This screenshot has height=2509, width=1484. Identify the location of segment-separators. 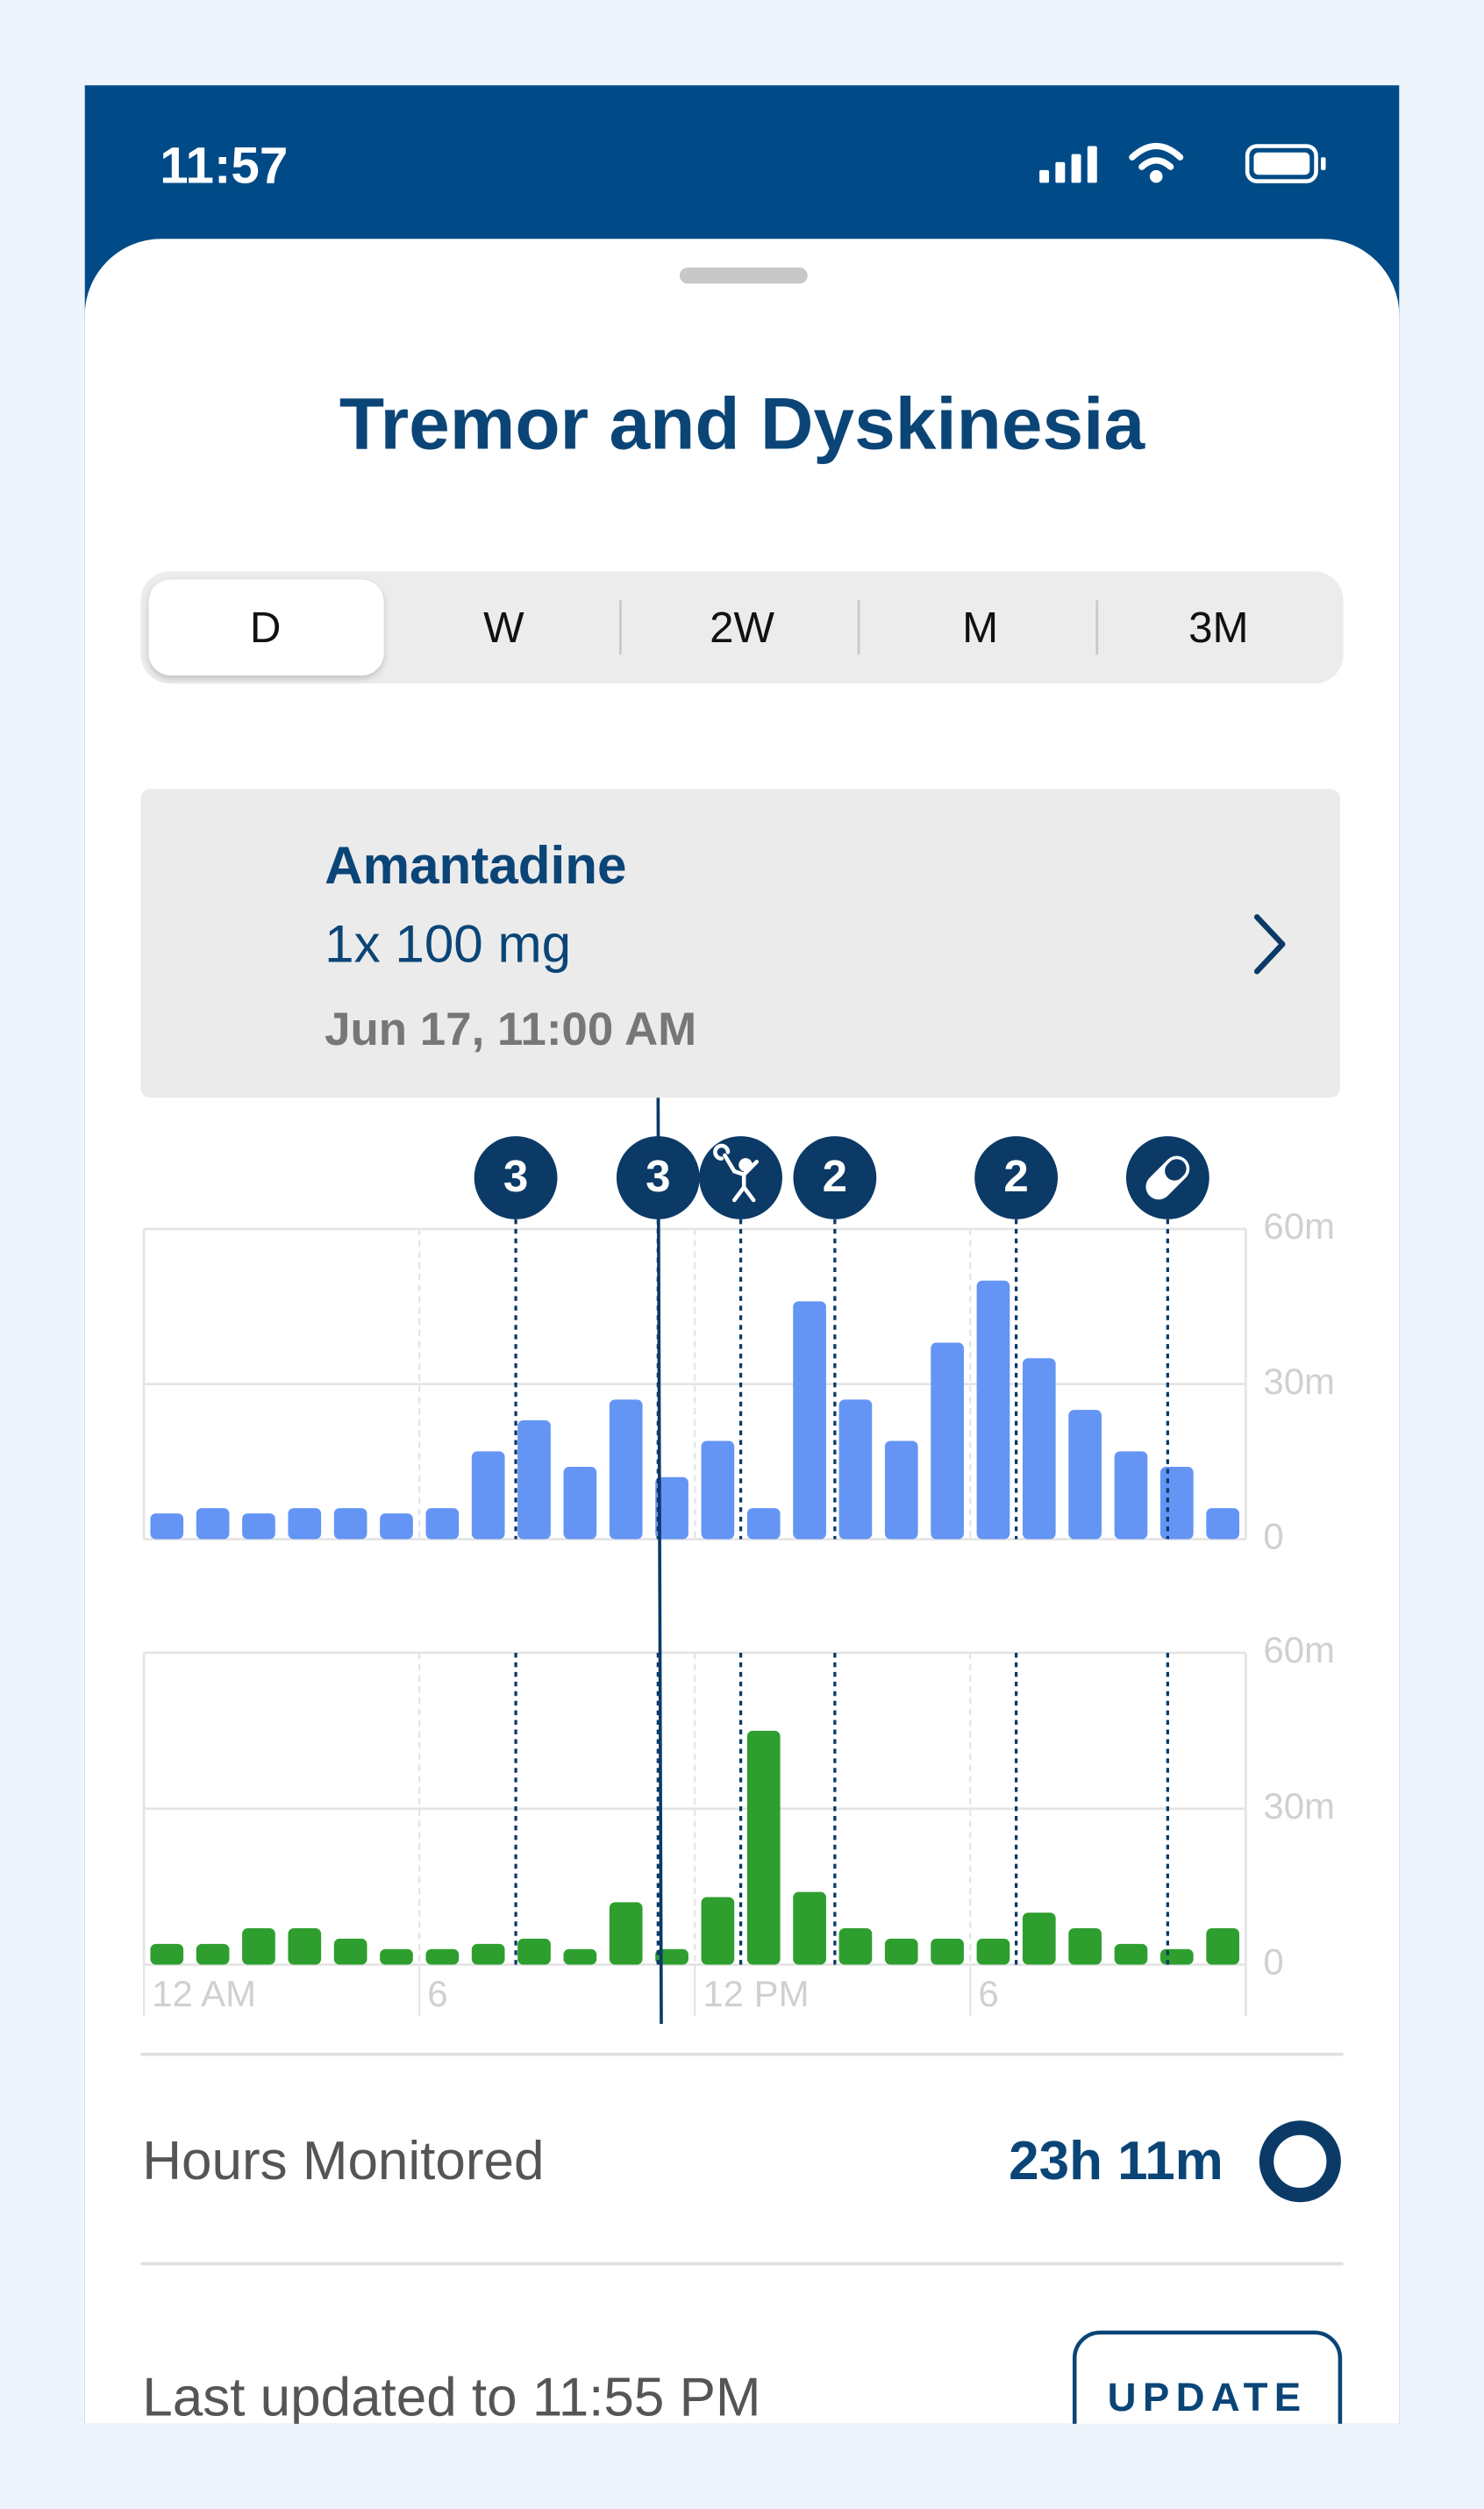
(859, 628).